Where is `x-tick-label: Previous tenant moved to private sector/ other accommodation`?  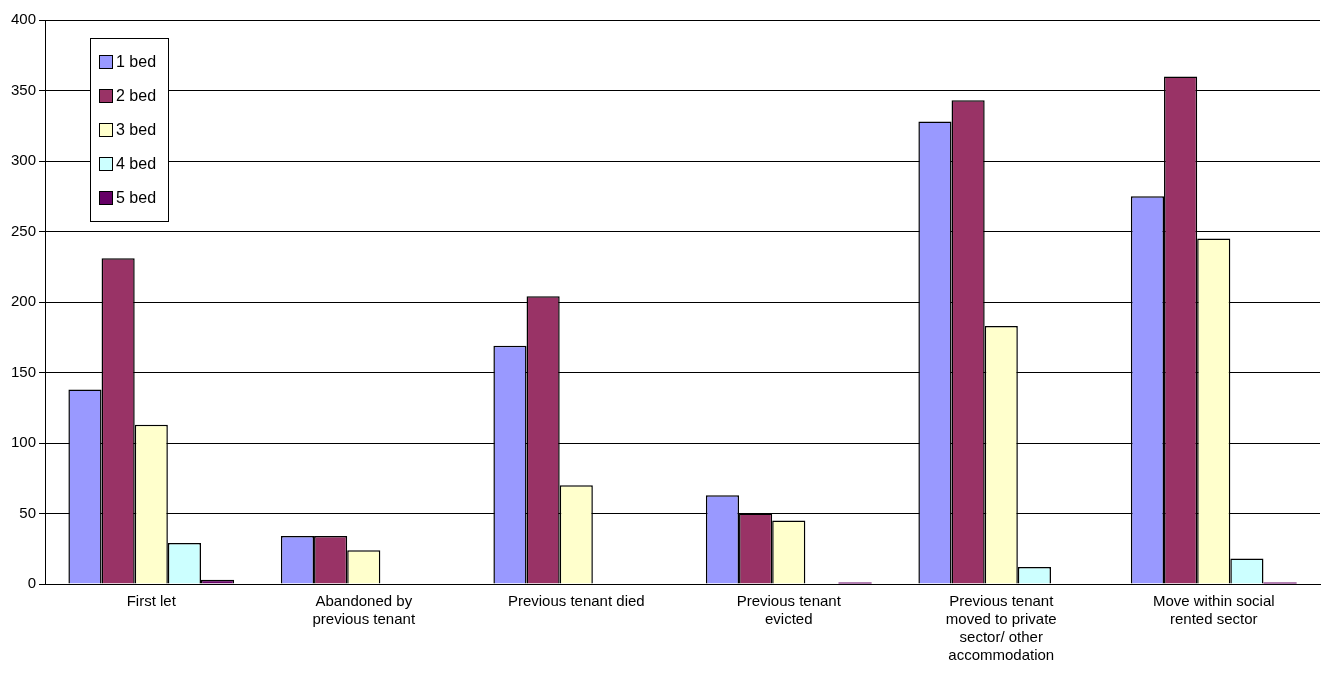
x-tick-label: Previous tenant moved to private sector/ other accommodation is located at coordinates (1001, 628).